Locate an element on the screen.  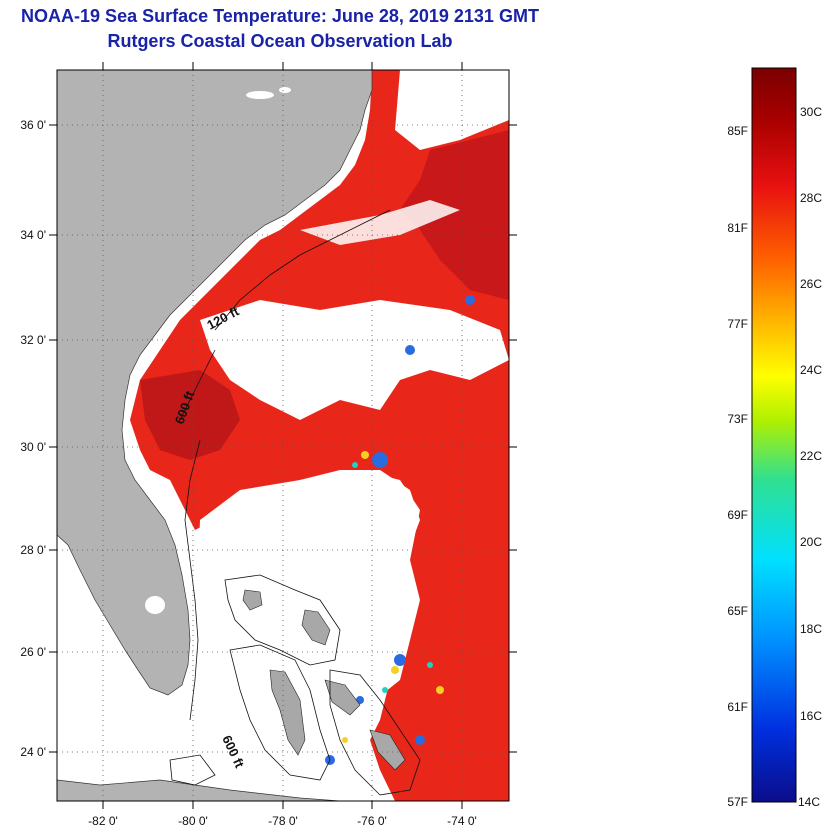
lon-label: -74 0' is located at coordinates (462, 821).